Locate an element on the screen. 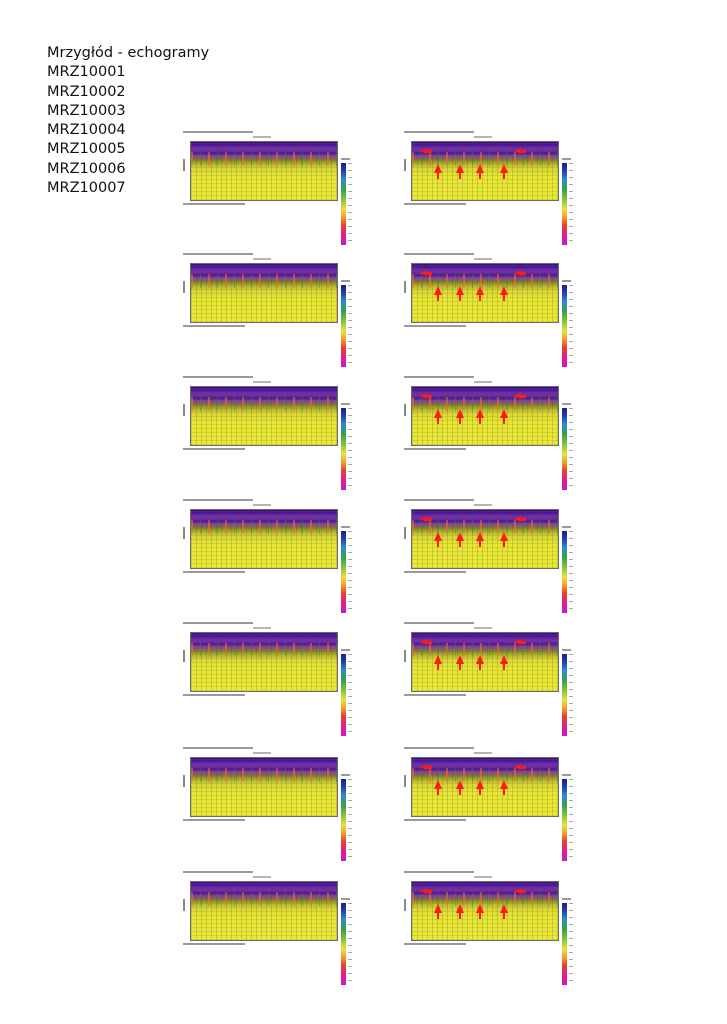  code-mrz10002: MRZ10002 is located at coordinates (86, 91).